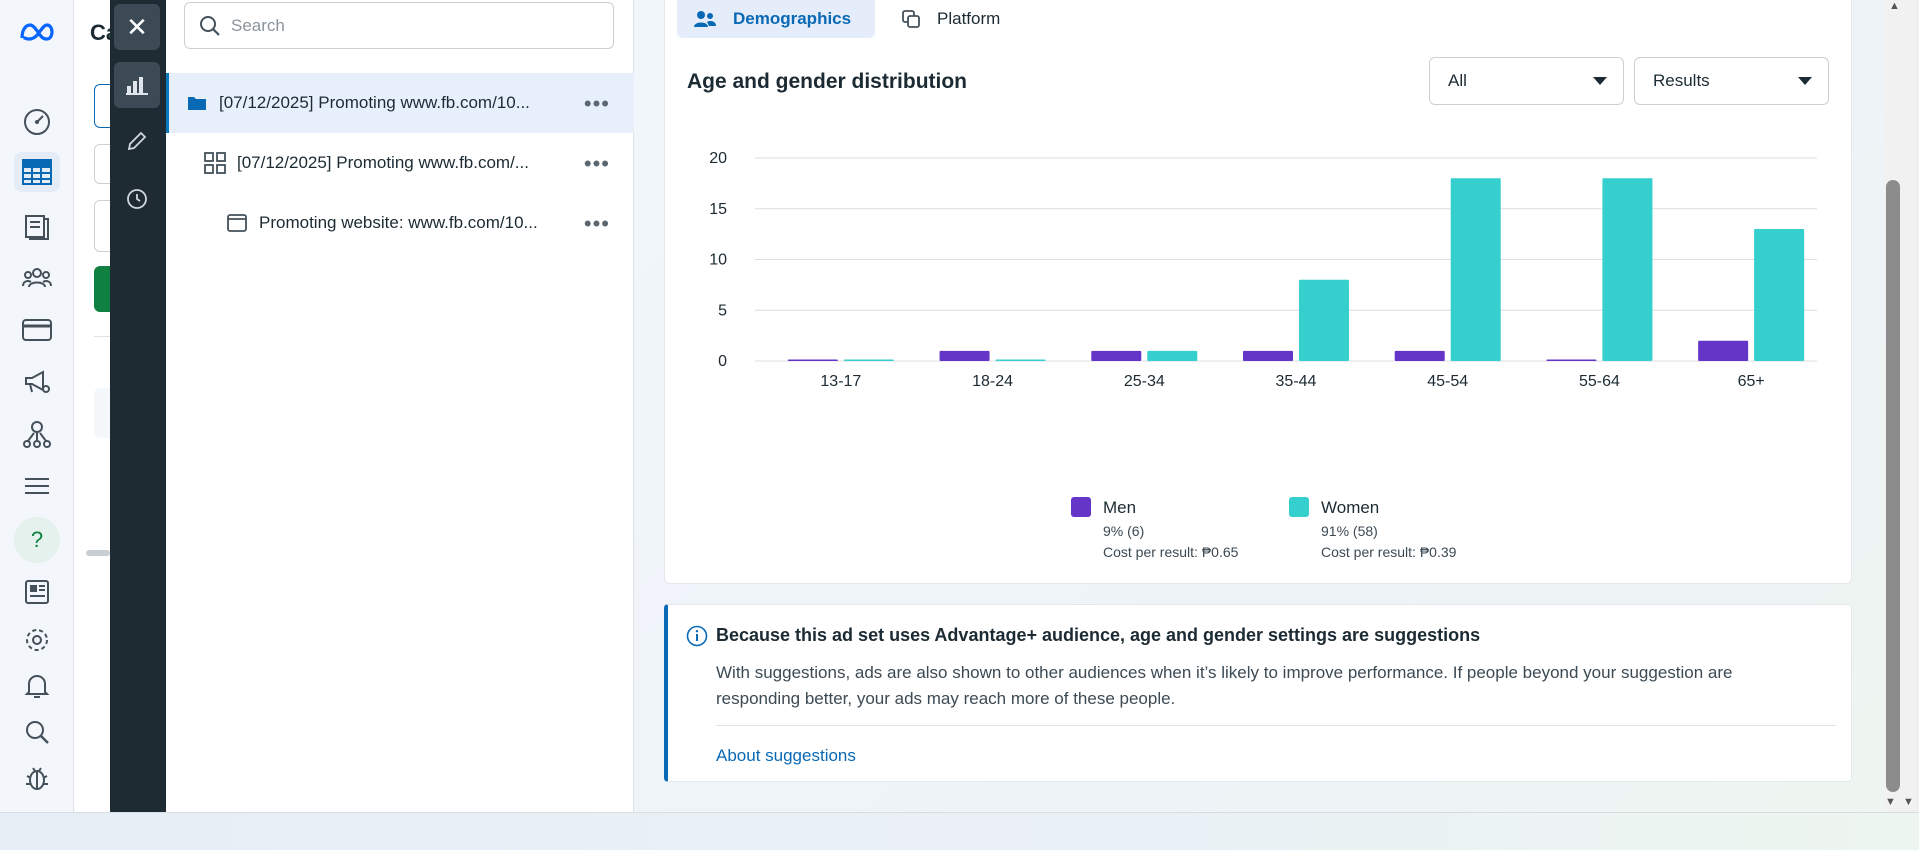 The height and width of the screenshot is (850, 1919). What do you see at coordinates (786, 755) in the screenshot?
I see `about-suggestions-link: About suggestions` at bounding box center [786, 755].